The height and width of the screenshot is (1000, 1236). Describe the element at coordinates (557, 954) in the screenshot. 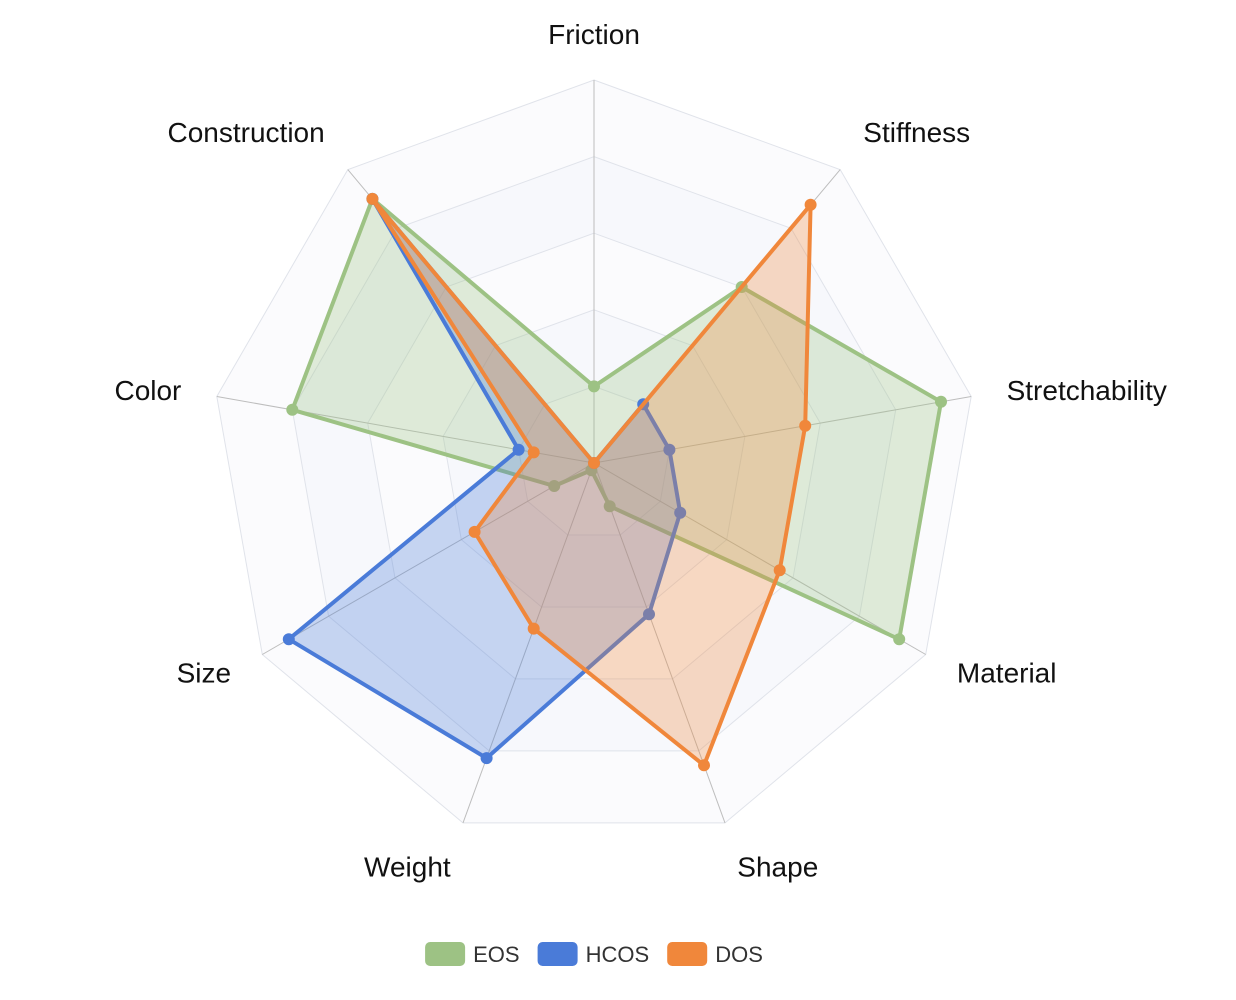

I see `legend-swatch-hcos` at that location.